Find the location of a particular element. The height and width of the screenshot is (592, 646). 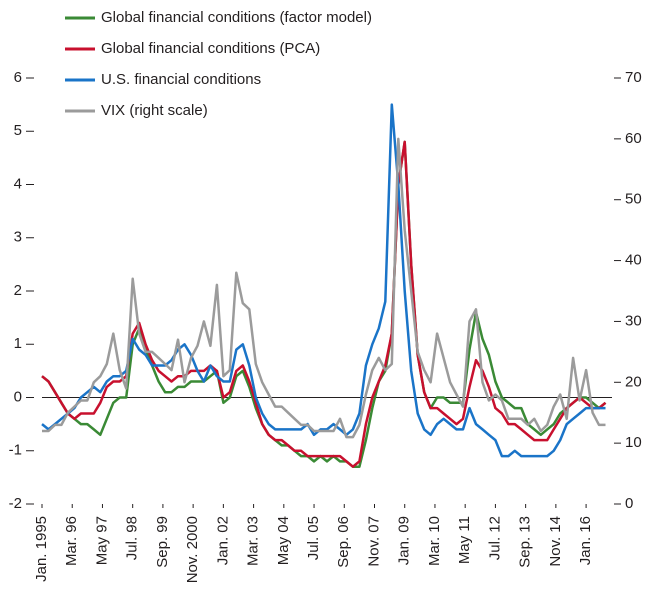

x-tick-label: Jan. 09 is located at coordinates (404, 540).